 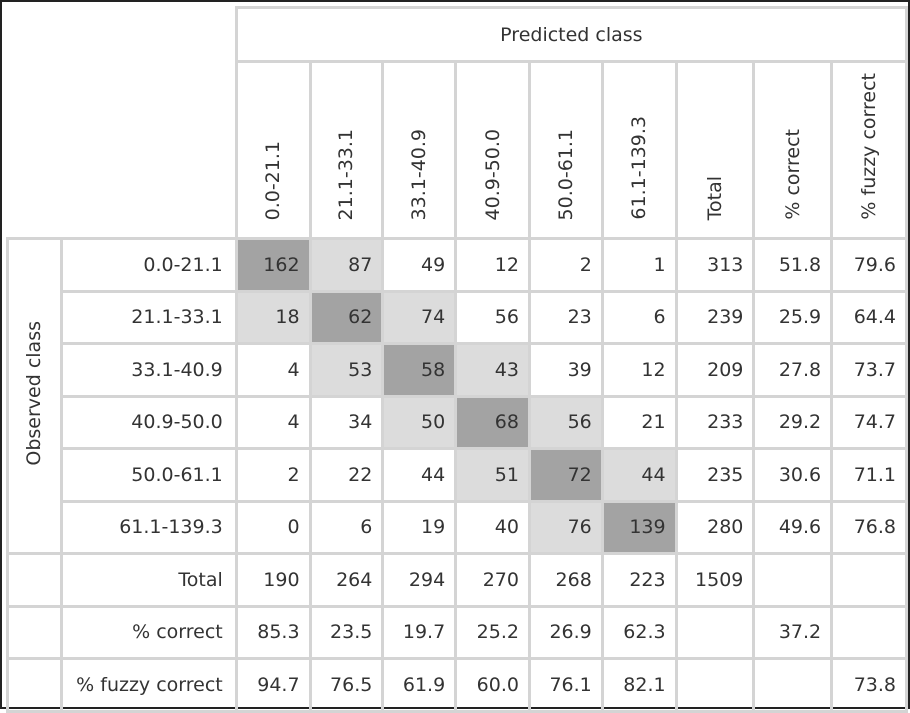 I want to click on table-row: 50.0-61.1 2 22 44 51 72 44 235 30.6 71.1, so click(x=458, y=475).